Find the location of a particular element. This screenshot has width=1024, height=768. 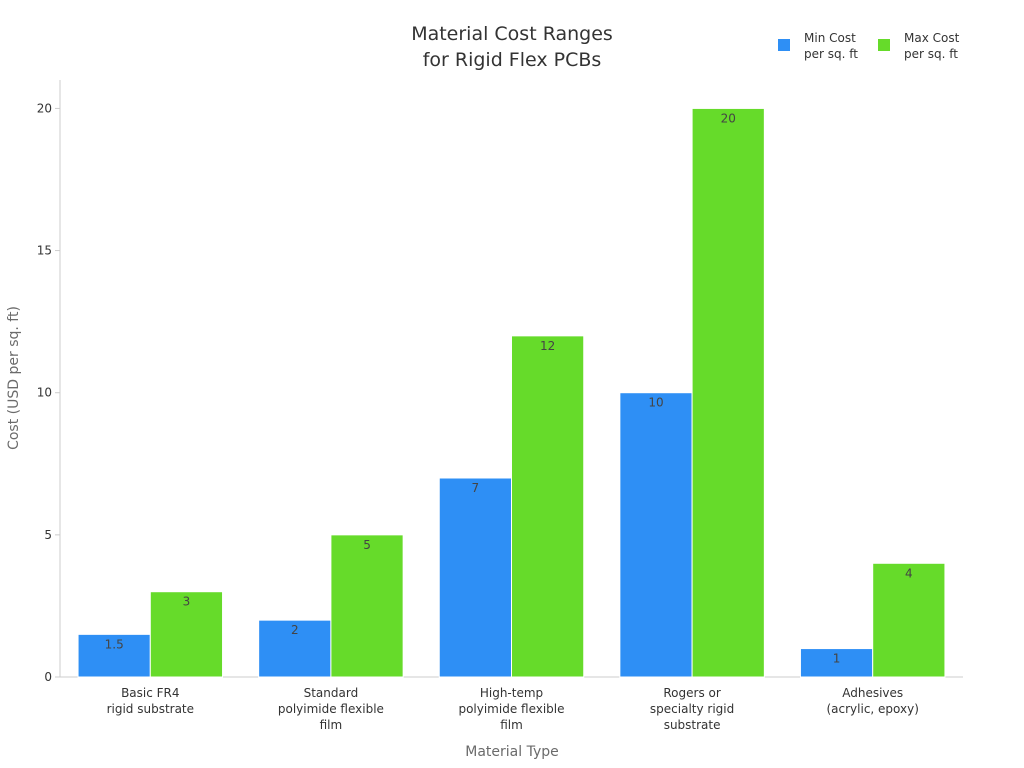

x-category-label: substrate is located at coordinates (692, 725).